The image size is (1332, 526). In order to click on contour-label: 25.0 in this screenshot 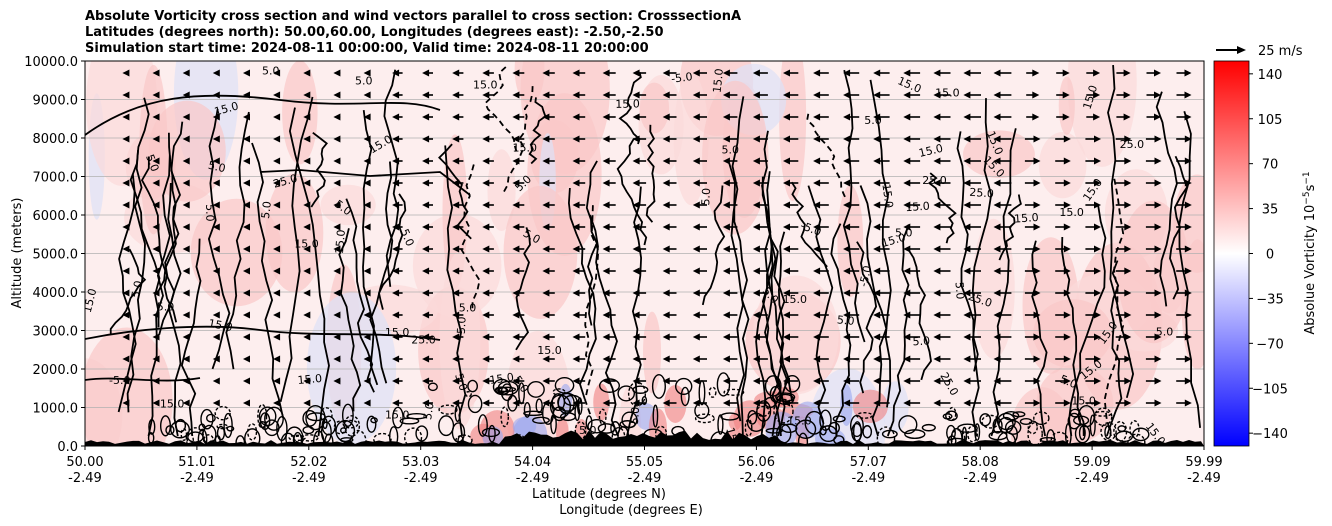, I will do `click(285, 181)`.